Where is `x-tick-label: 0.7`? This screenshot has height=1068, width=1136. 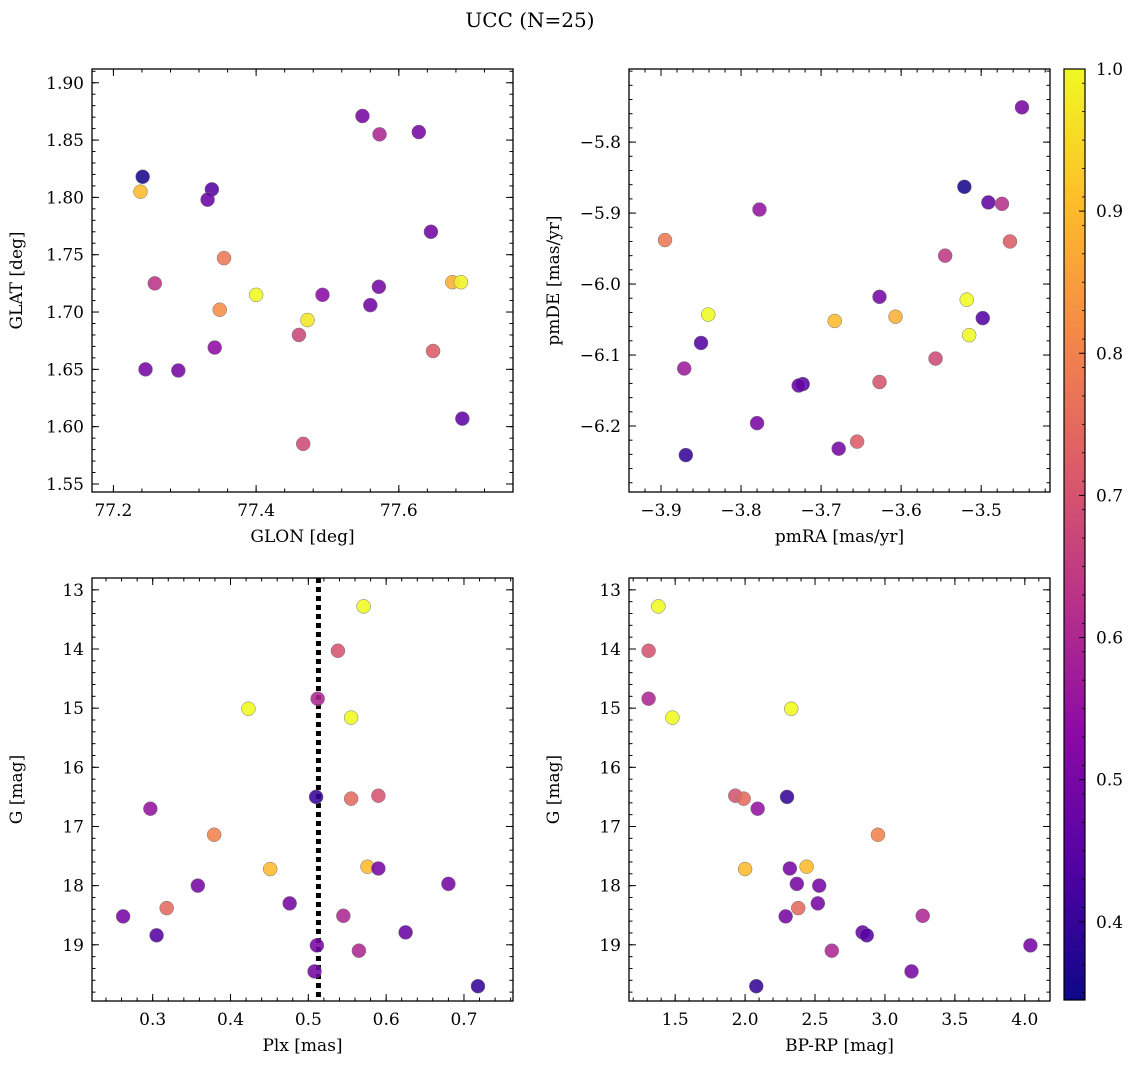 x-tick-label: 0.7 is located at coordinates (463, 1020).